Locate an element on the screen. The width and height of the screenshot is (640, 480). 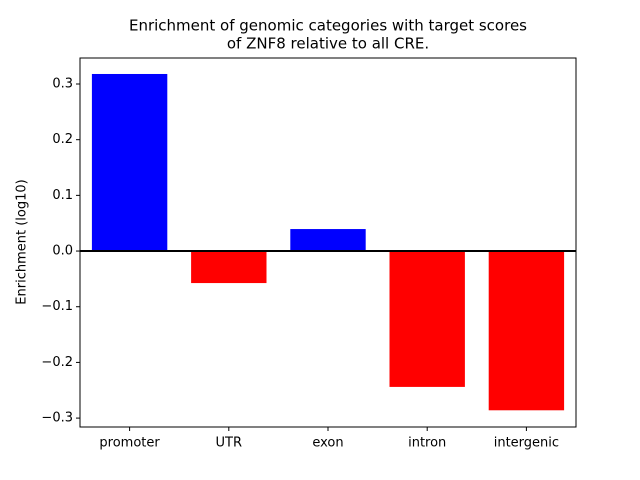
x-tick-label: intergenic is located at coordinates (526, 443).